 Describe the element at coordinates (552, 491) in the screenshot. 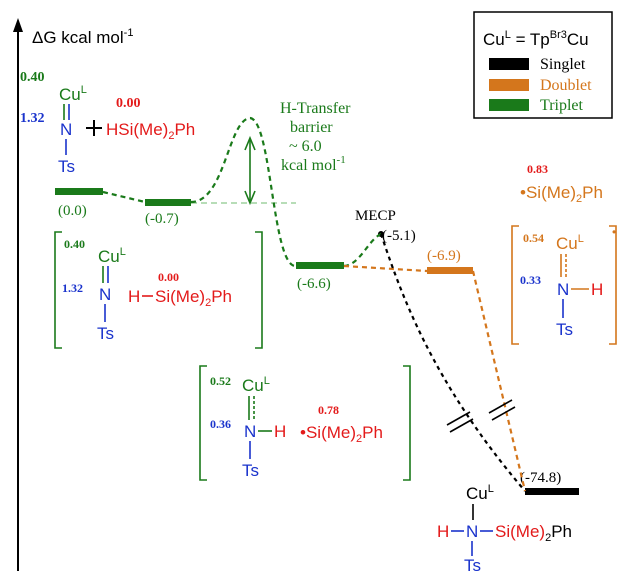

I see `level-product` at that location.